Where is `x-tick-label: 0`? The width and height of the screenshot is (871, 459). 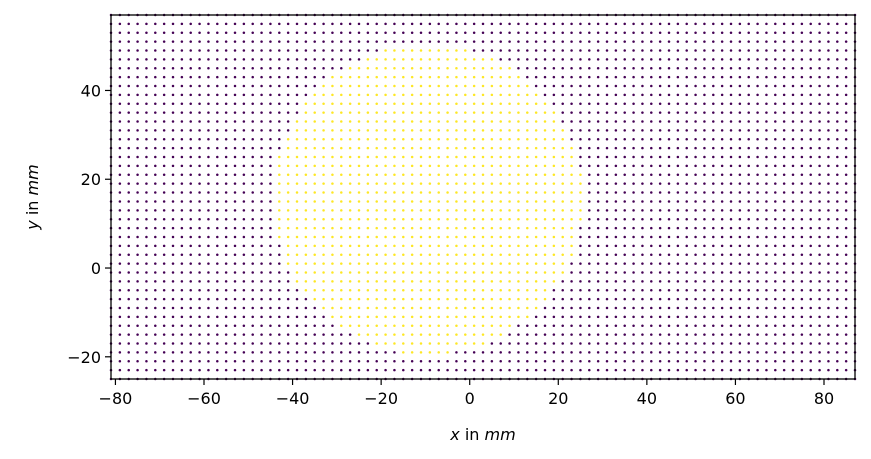
x-tick-label: 0 is located at coordinates (470, 398).